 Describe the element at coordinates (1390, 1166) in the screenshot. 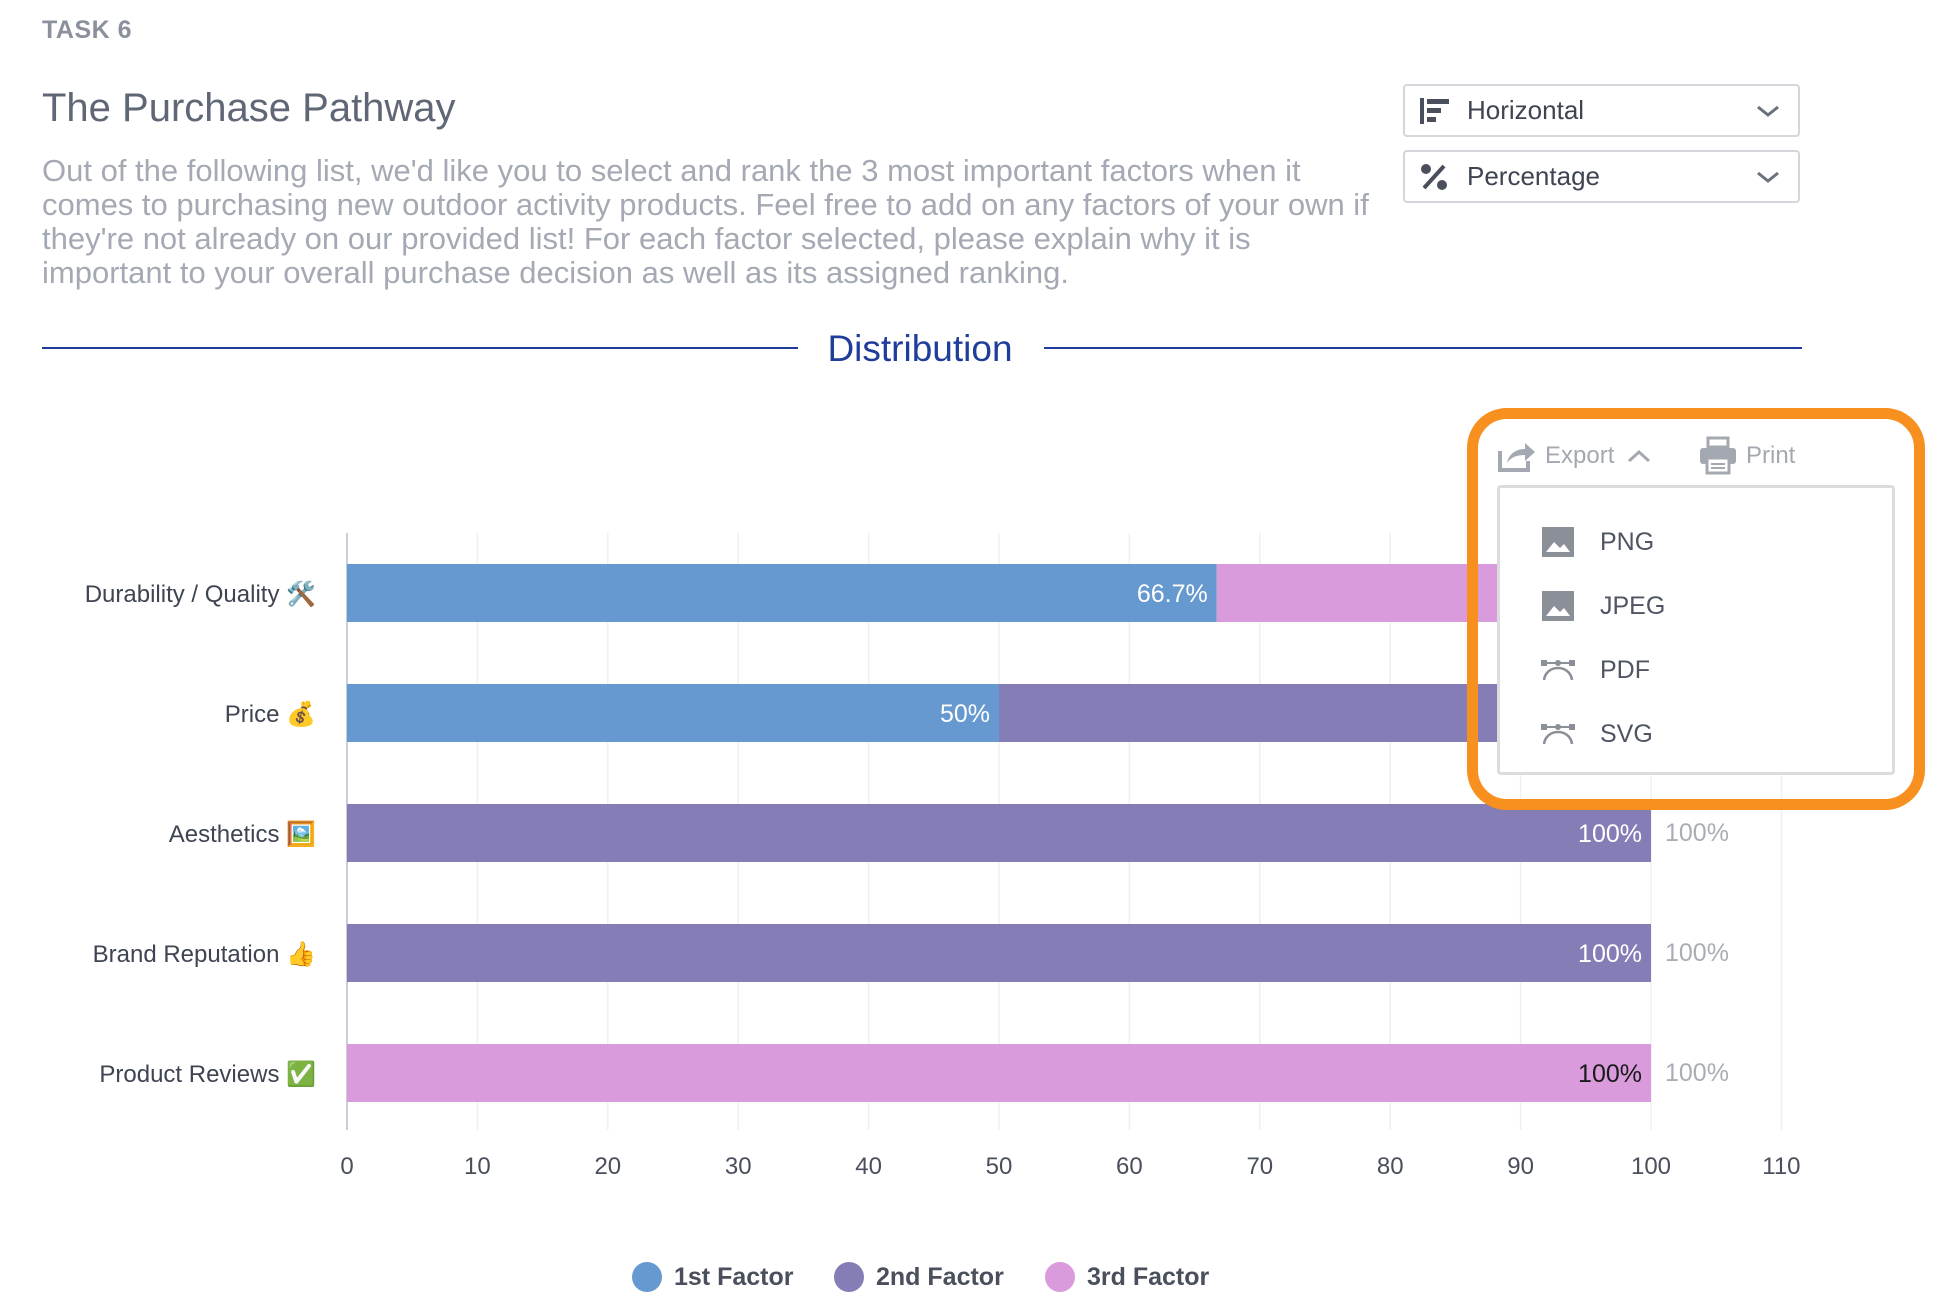

I see `x-tick-label: 80` at that location.